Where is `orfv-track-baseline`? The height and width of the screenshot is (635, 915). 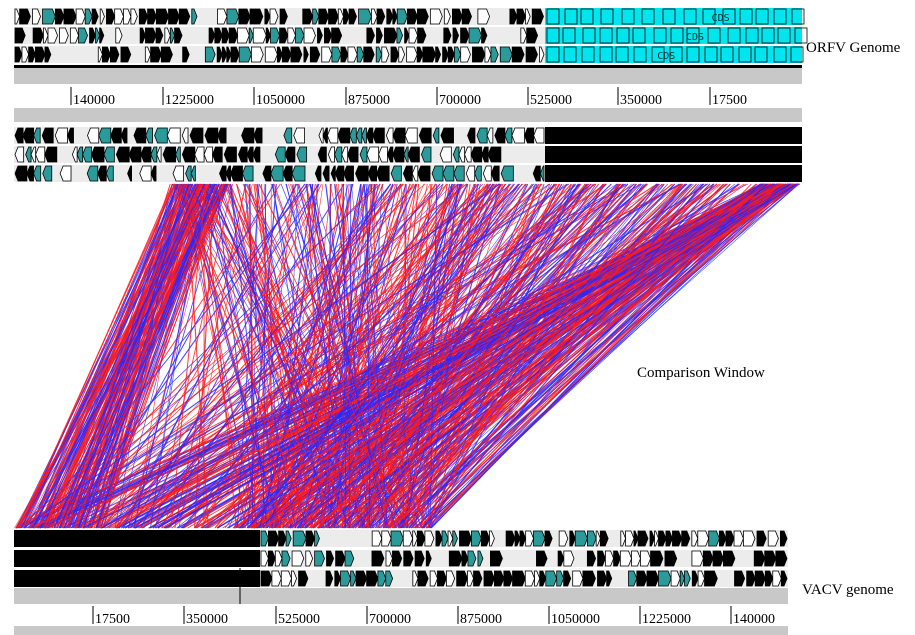 orfv-track-baseline is located at coordinates (408, 66).